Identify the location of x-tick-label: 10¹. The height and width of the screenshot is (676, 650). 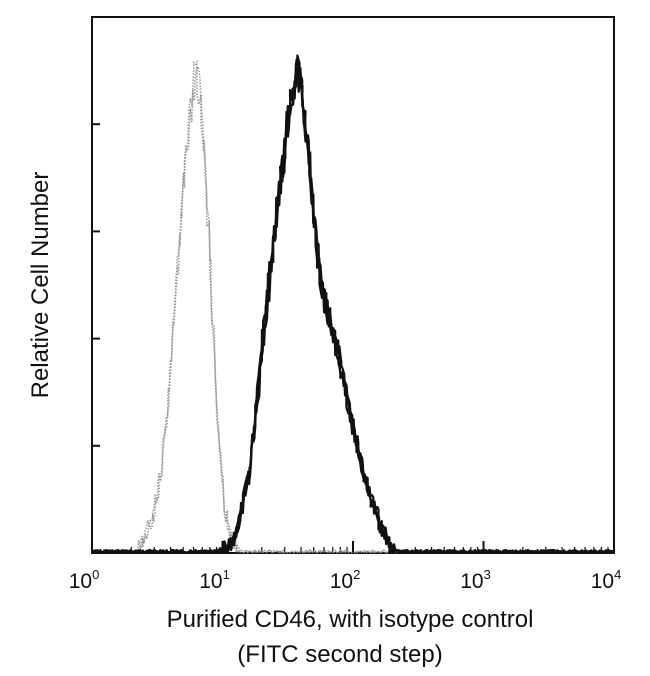
(214, 580).